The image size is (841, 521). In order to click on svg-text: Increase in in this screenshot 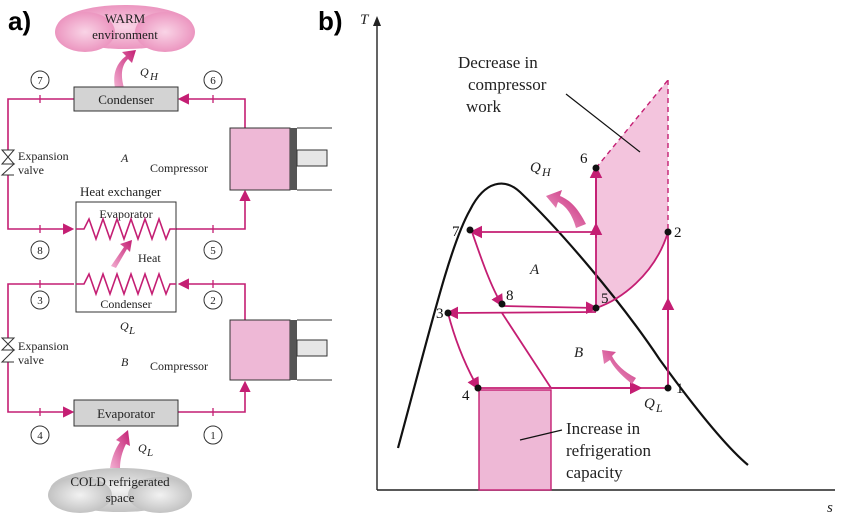, I will do `click(603, 428)`.